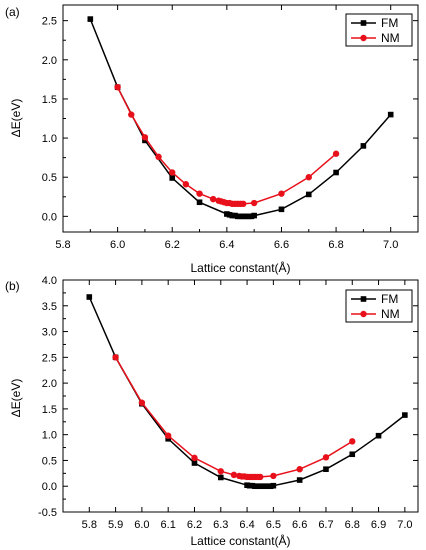 This screenshot has height=550, width=426. What do you see at coordinates (115, 525) in the screenshot?
I see `x-tick-label: 5.9` at bounding box center [115, 525].